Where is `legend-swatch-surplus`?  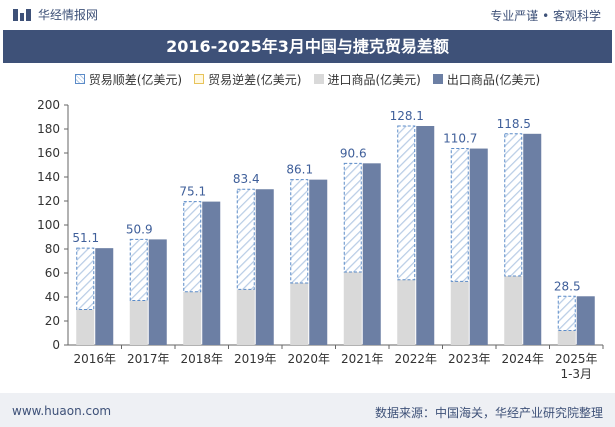
legend-swatch-surplus is located at coordinates (79, 79).